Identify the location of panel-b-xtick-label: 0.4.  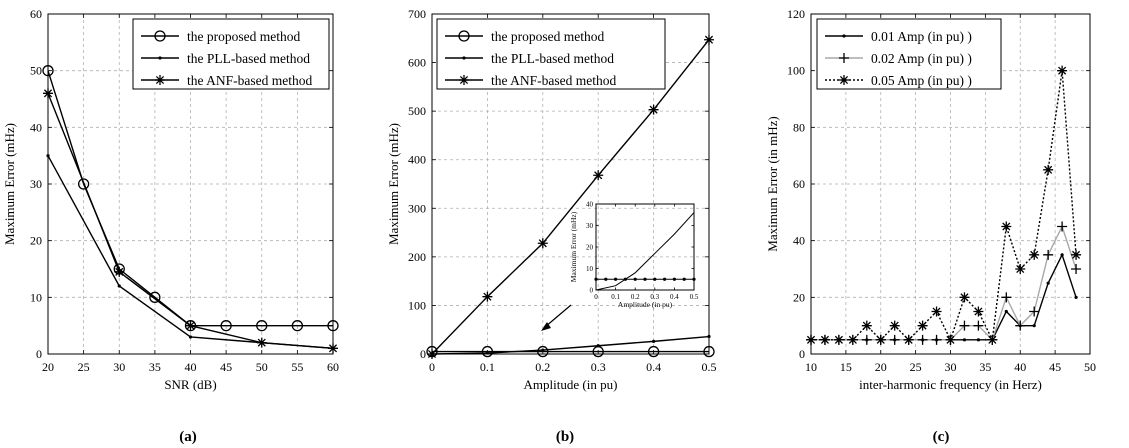
(653, 367).